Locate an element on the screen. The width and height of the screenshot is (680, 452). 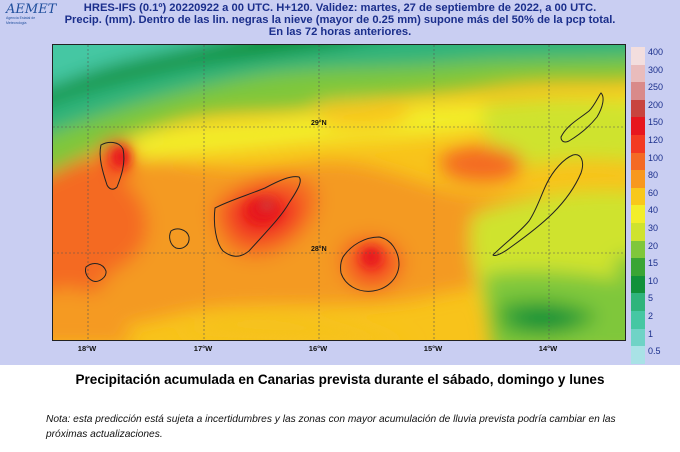
legend-level-label: 2 is located at coordinates (651, 316).